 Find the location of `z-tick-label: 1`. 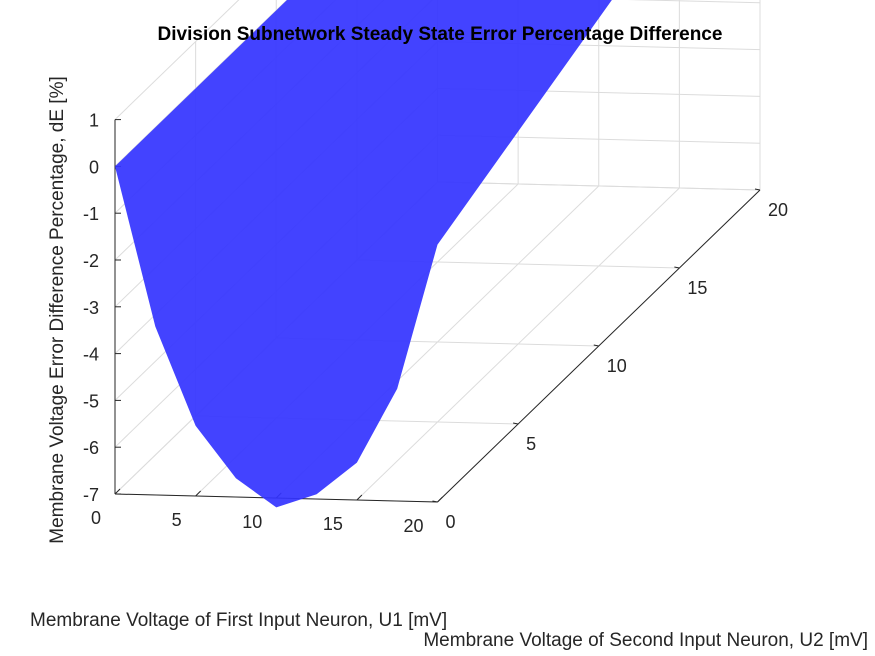

z-tick-label: 1 is located at coordinates (94, 121).